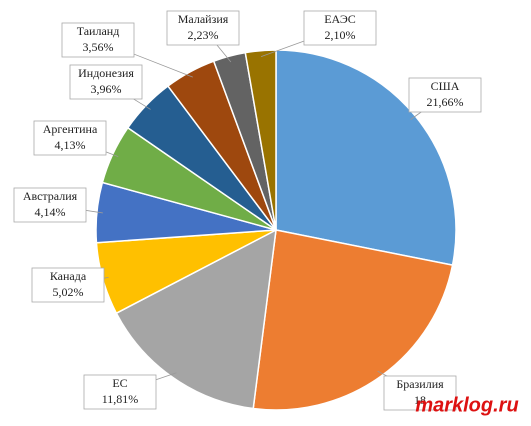  What do you see at coordinates (106, 73) in the screenshot?
I see `slice-label: Индонезия` at bounding box center [106, 73].